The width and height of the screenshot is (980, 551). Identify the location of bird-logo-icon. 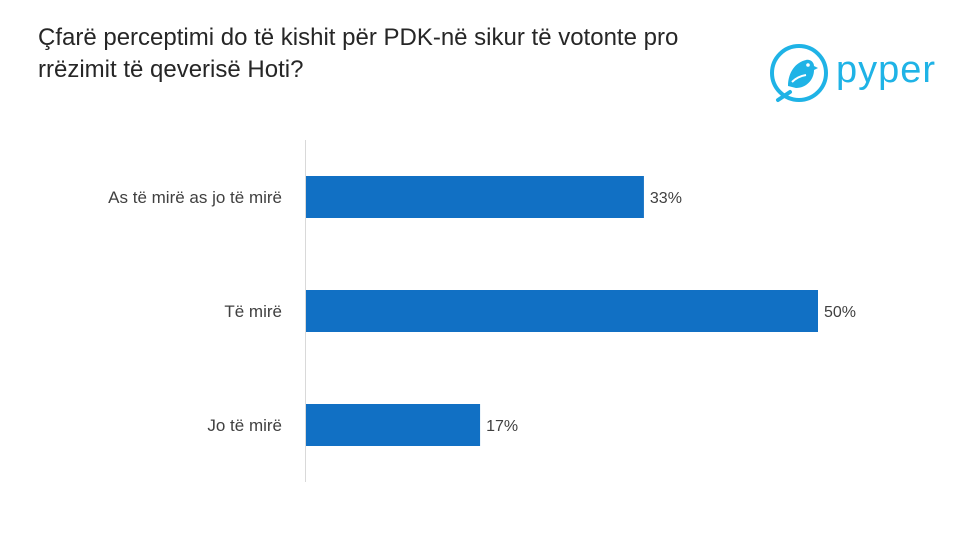
(799, 73).